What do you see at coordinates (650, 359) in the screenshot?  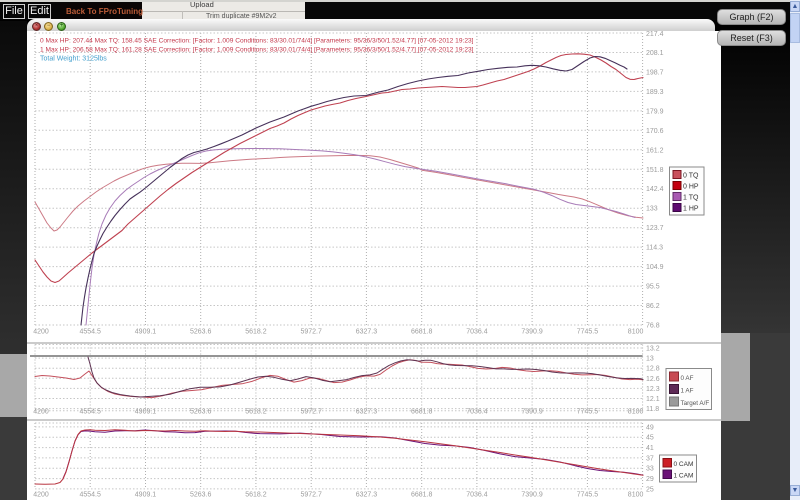 I see `svg-text: 13` at bounding box center [650, 359].